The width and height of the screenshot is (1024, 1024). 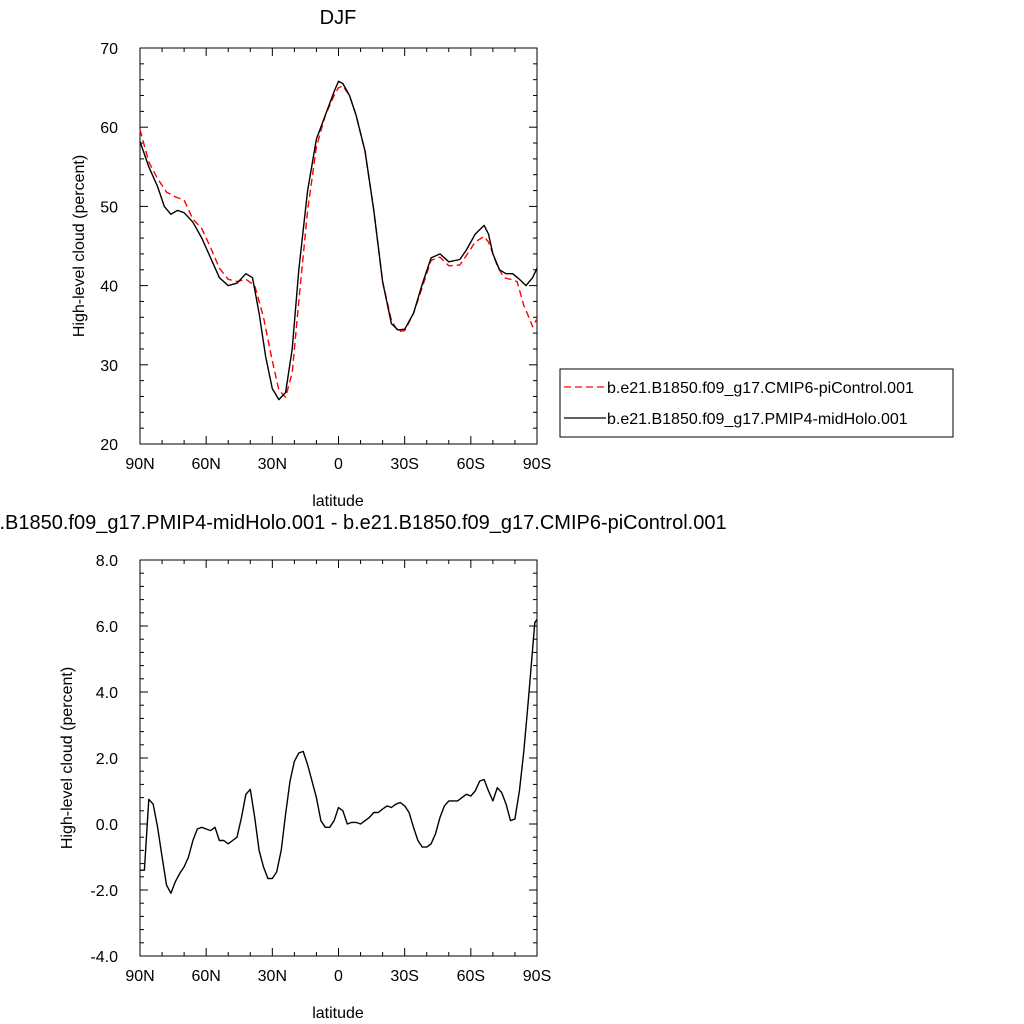 What do you see at coordinates (109, 445) in the screenshot?
I see `top-y-tick-label: 20` at bounding box center [109, 445].